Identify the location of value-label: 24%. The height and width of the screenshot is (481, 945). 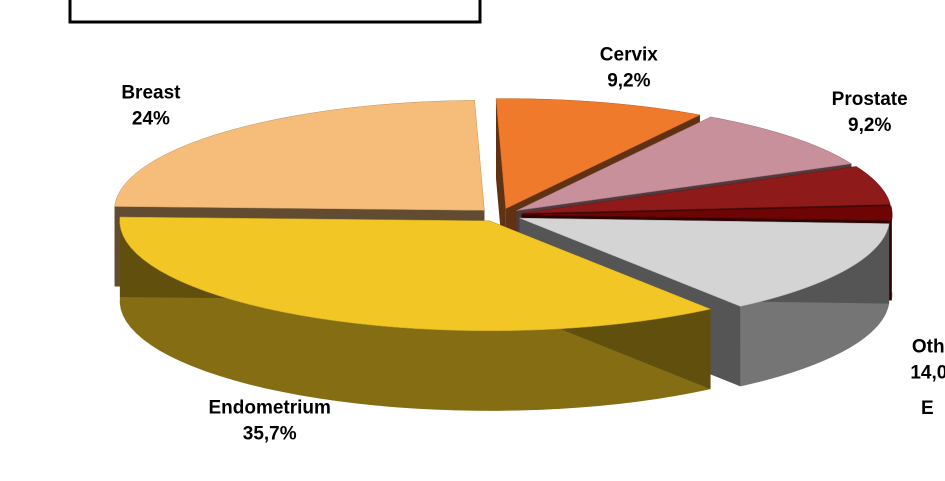
(151, 118).